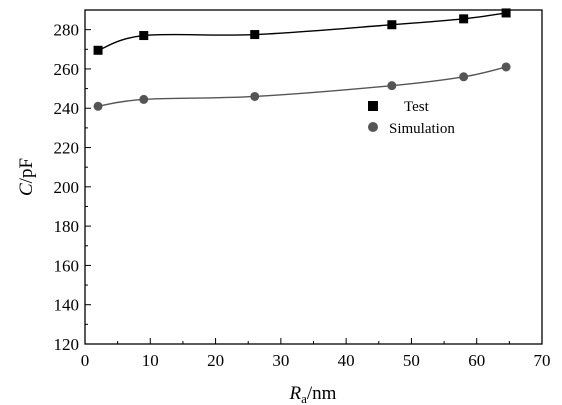 This screenshot has width=562, height=405. I want to click on y-tick-label: 160, so click(67, 265).